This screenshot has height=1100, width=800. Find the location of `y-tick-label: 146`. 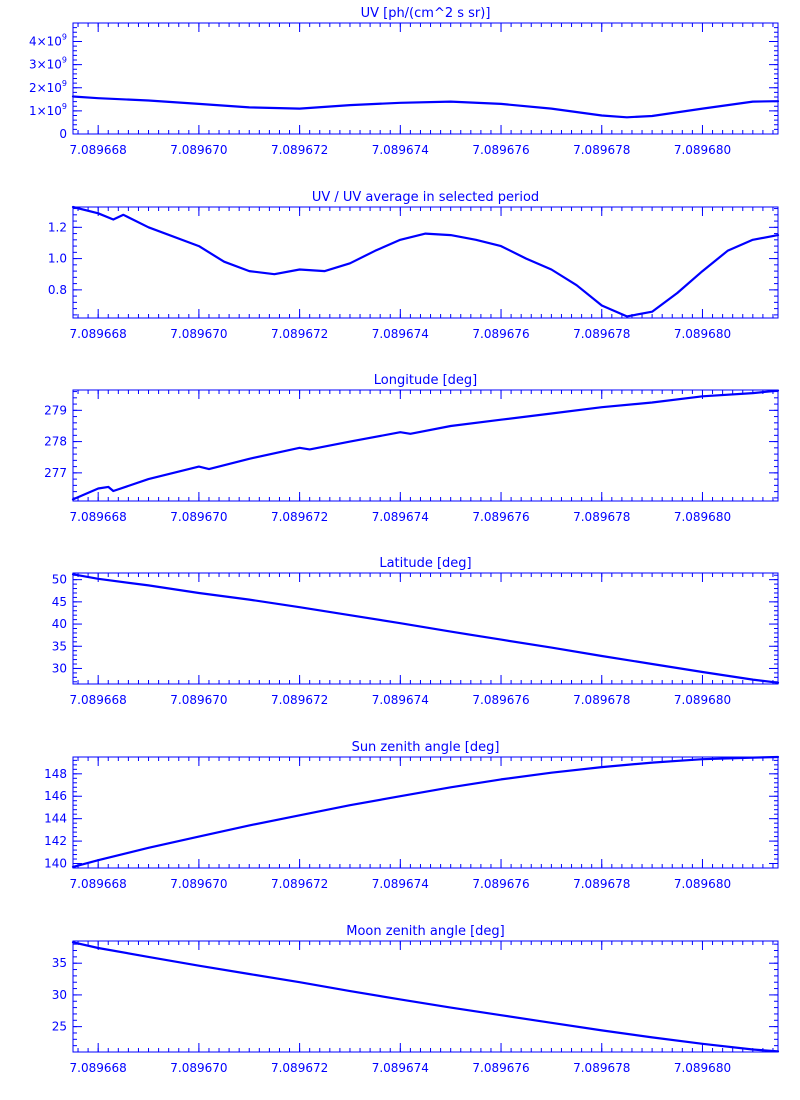

y-tick-label: 146 is located at coordinates (55, 796).